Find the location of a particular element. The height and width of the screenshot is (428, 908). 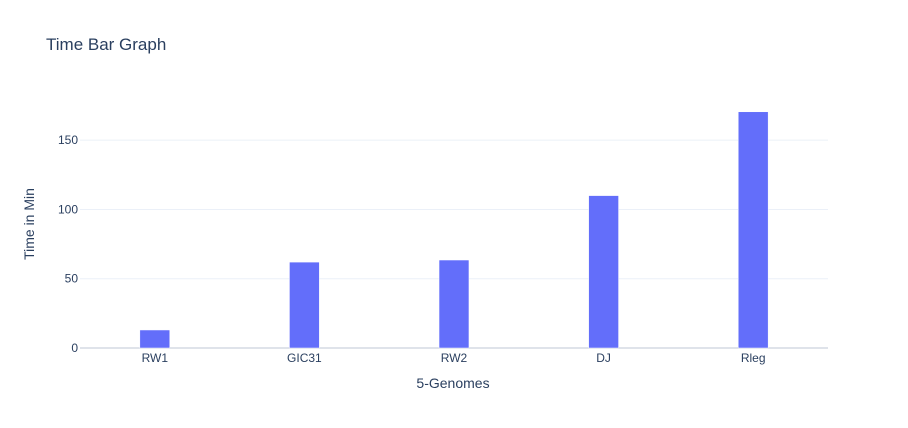

x-axis-title: 5-Genomes is located at coordinates (452, 383).